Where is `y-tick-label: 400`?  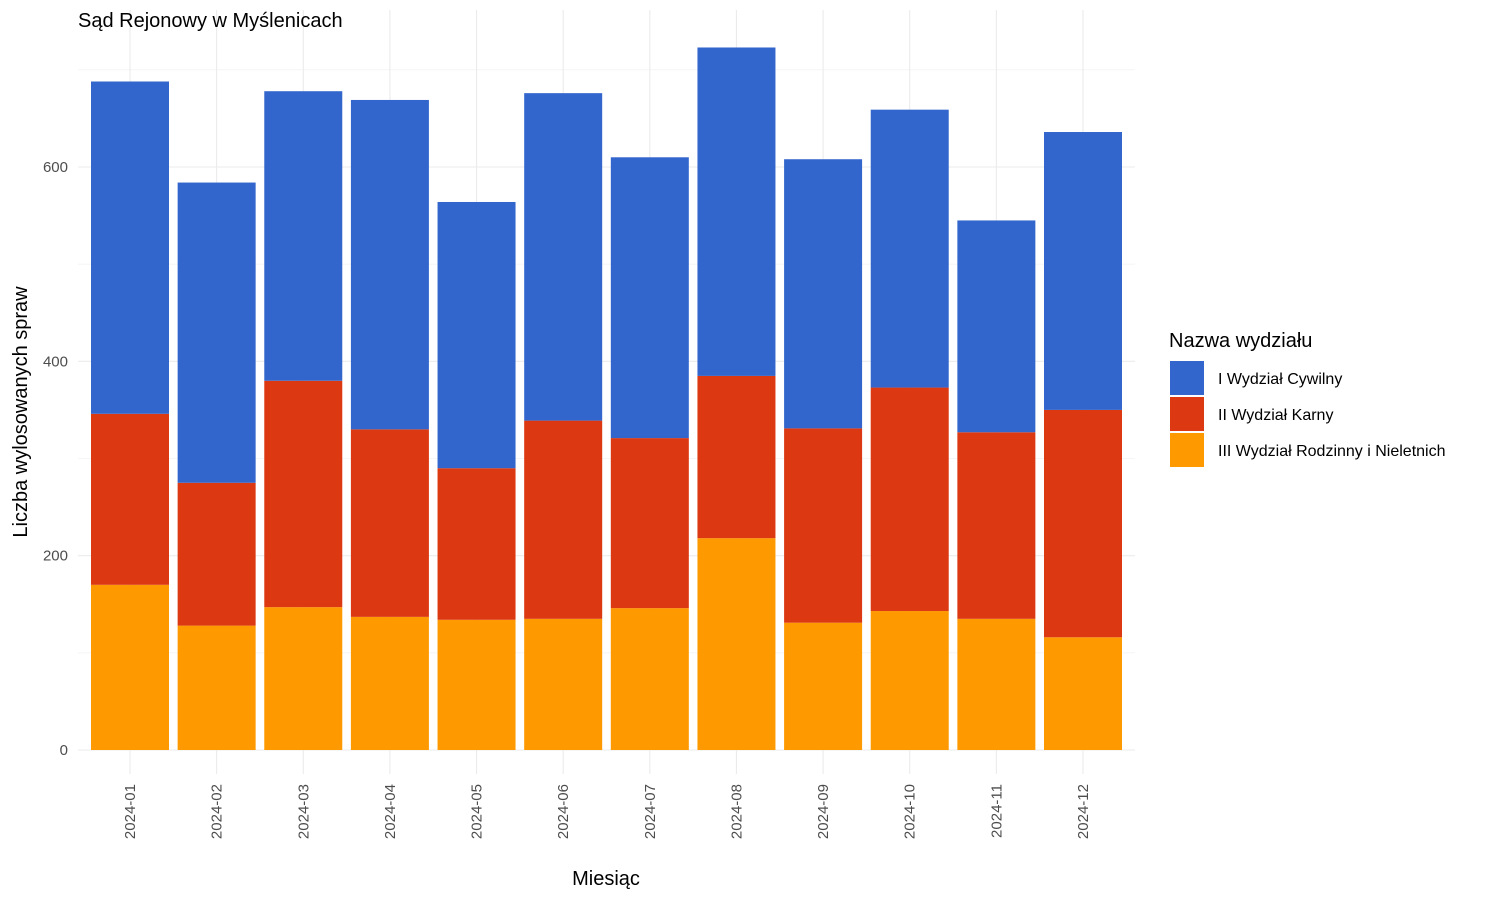
y-tick-label: 400 is located at coordinates (55, 361).